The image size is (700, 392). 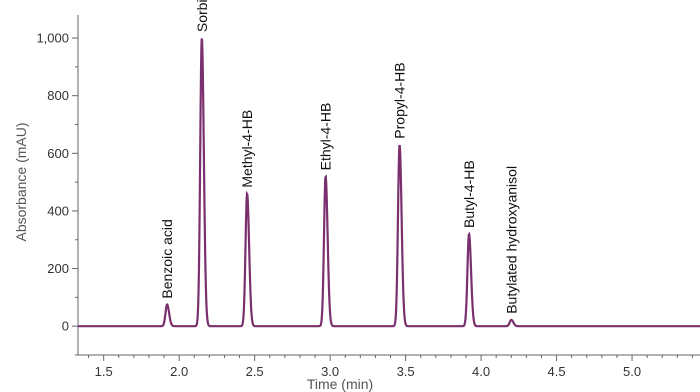 I want to click on y-tick-label: 600, so click(x=58, y=153).